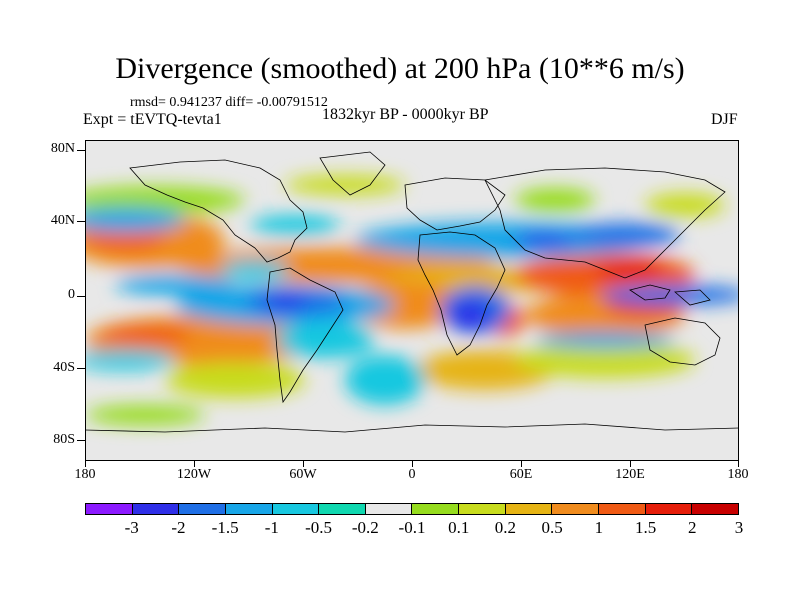 The image size is (800, 600). What do you see at coordinates (724, 119) in the screenshot?
I see `season-label: DJF` at bounding box center [724, 119].